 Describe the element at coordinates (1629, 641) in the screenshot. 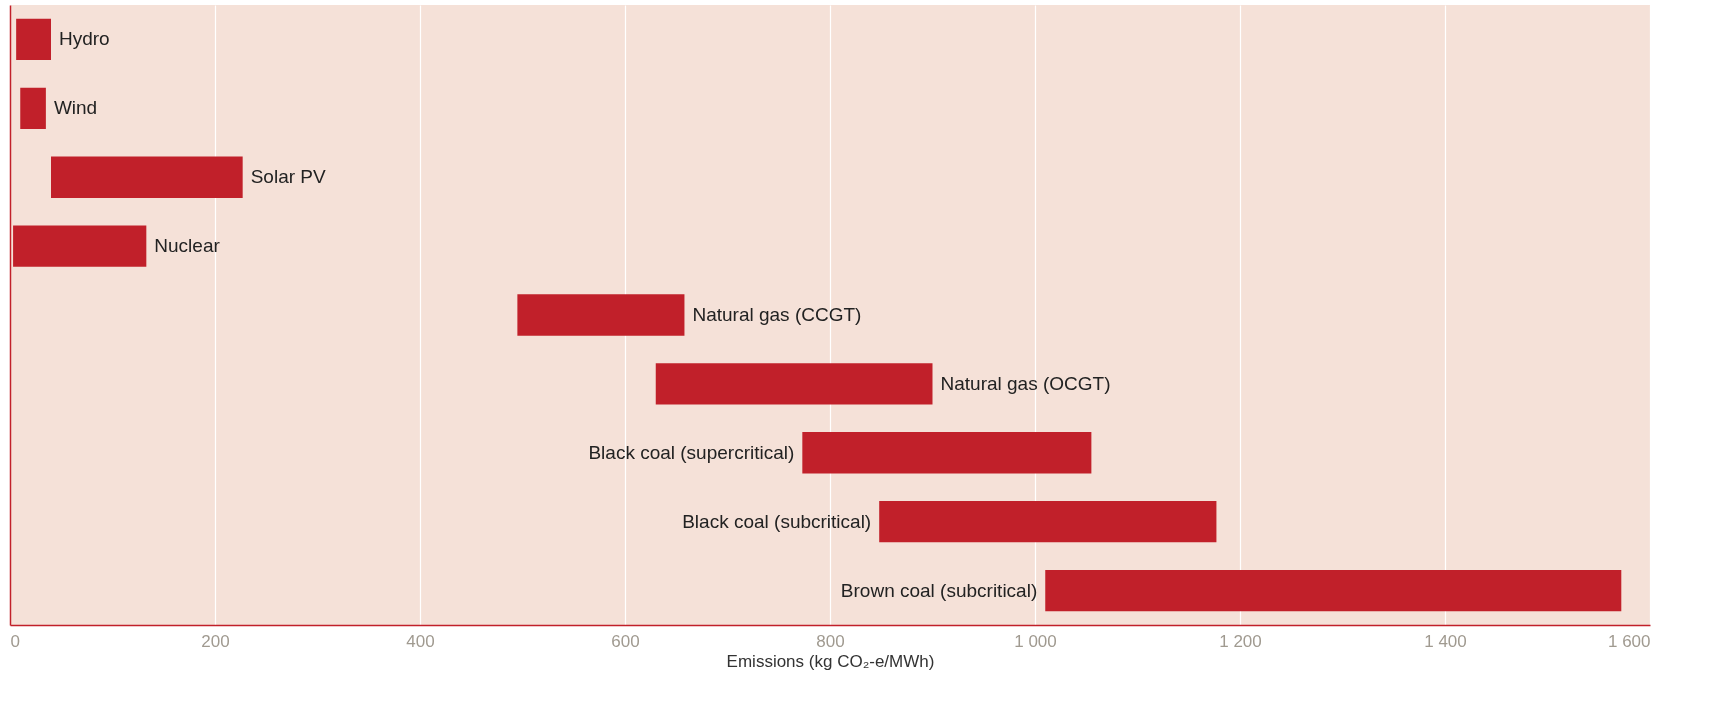

I see `x-tick-label: 1 600` at that location.